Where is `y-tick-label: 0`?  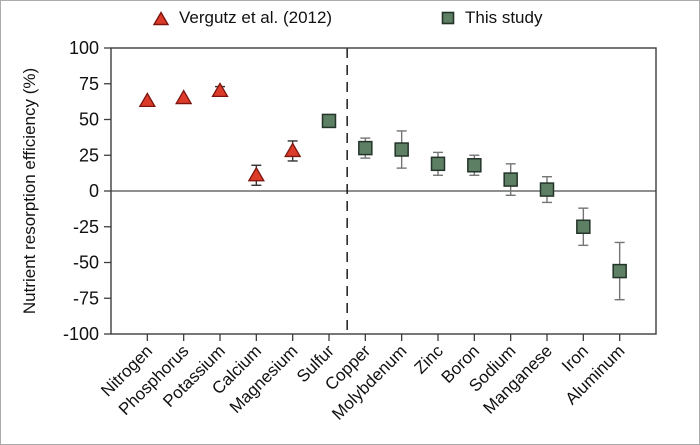 y-tick-label: 0 is located at coordinates (94, 191).